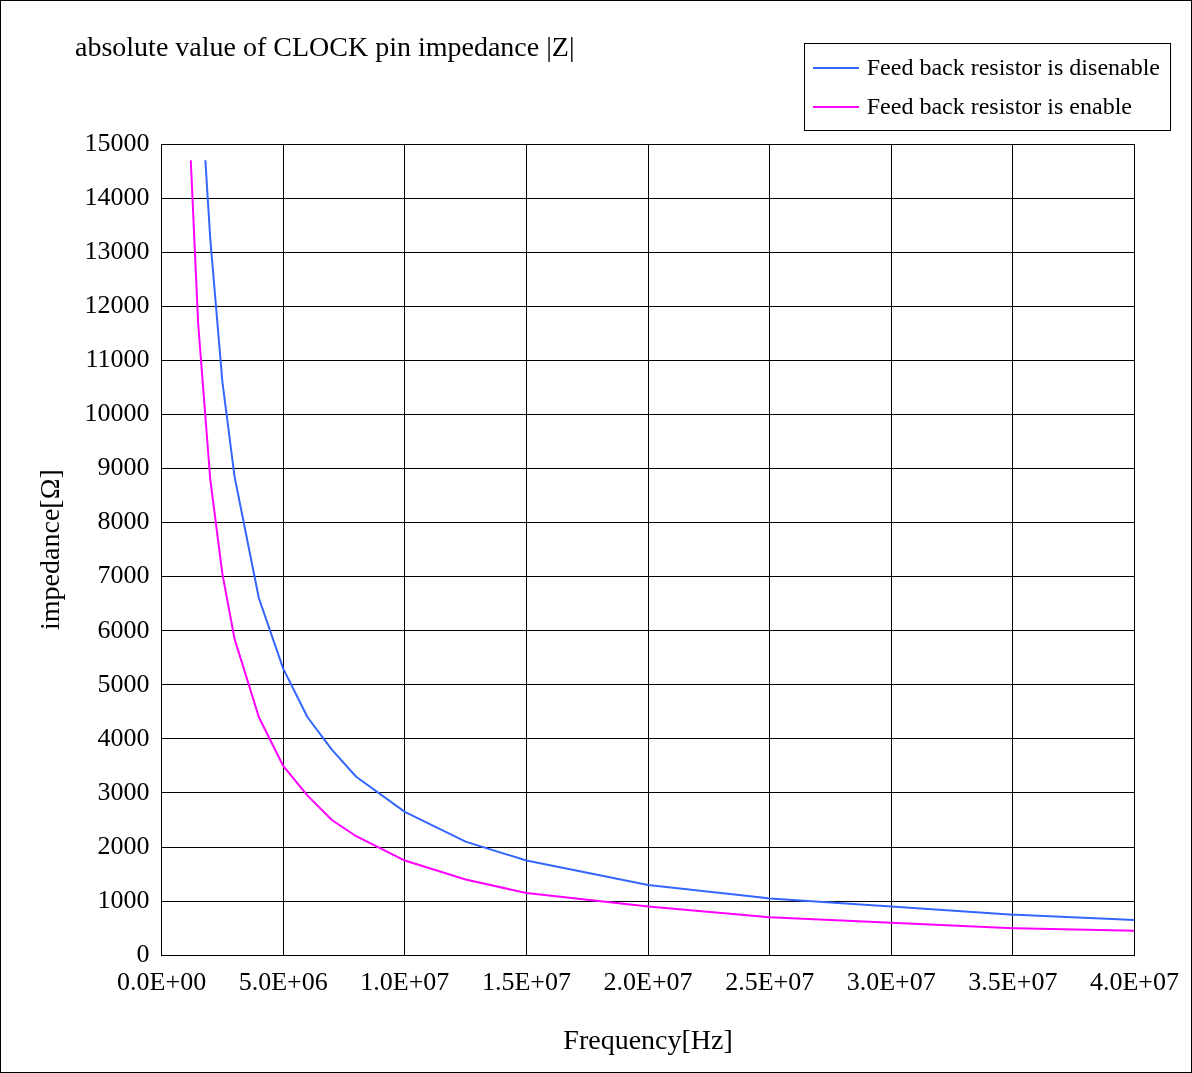 This screenshot has width=1192, height=1073. Describe the element at coordinates (117, 359) in the screenshot. I see `y-tick-label: 11000` at that location.